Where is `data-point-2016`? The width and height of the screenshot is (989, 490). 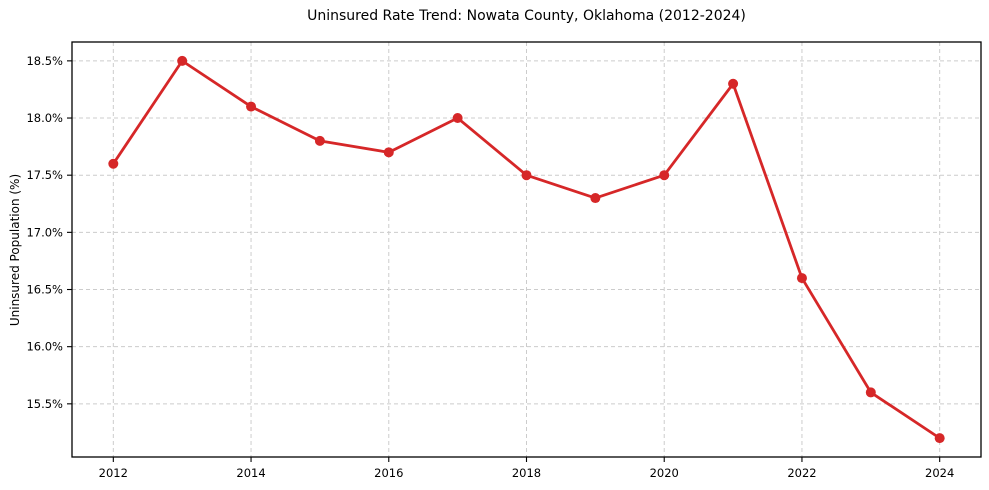
data-point-2016 is located at coordinates (388, 152).